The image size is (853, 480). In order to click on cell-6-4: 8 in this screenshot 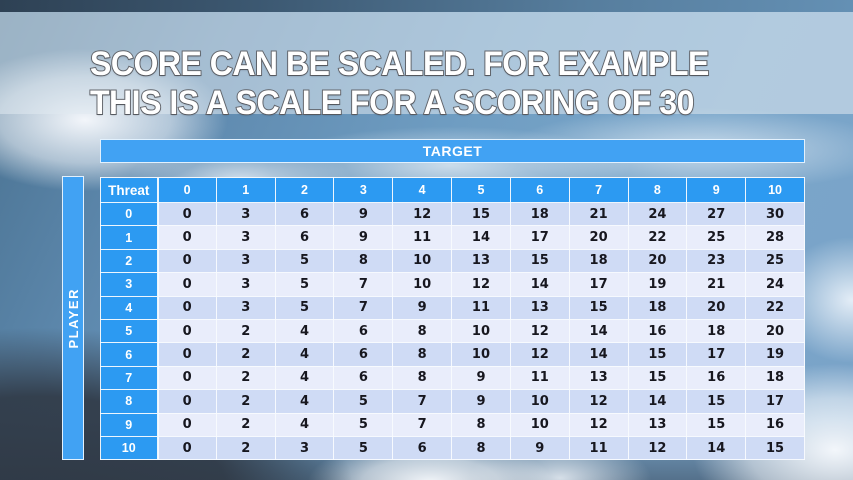, I will do `click(422, 354)`.